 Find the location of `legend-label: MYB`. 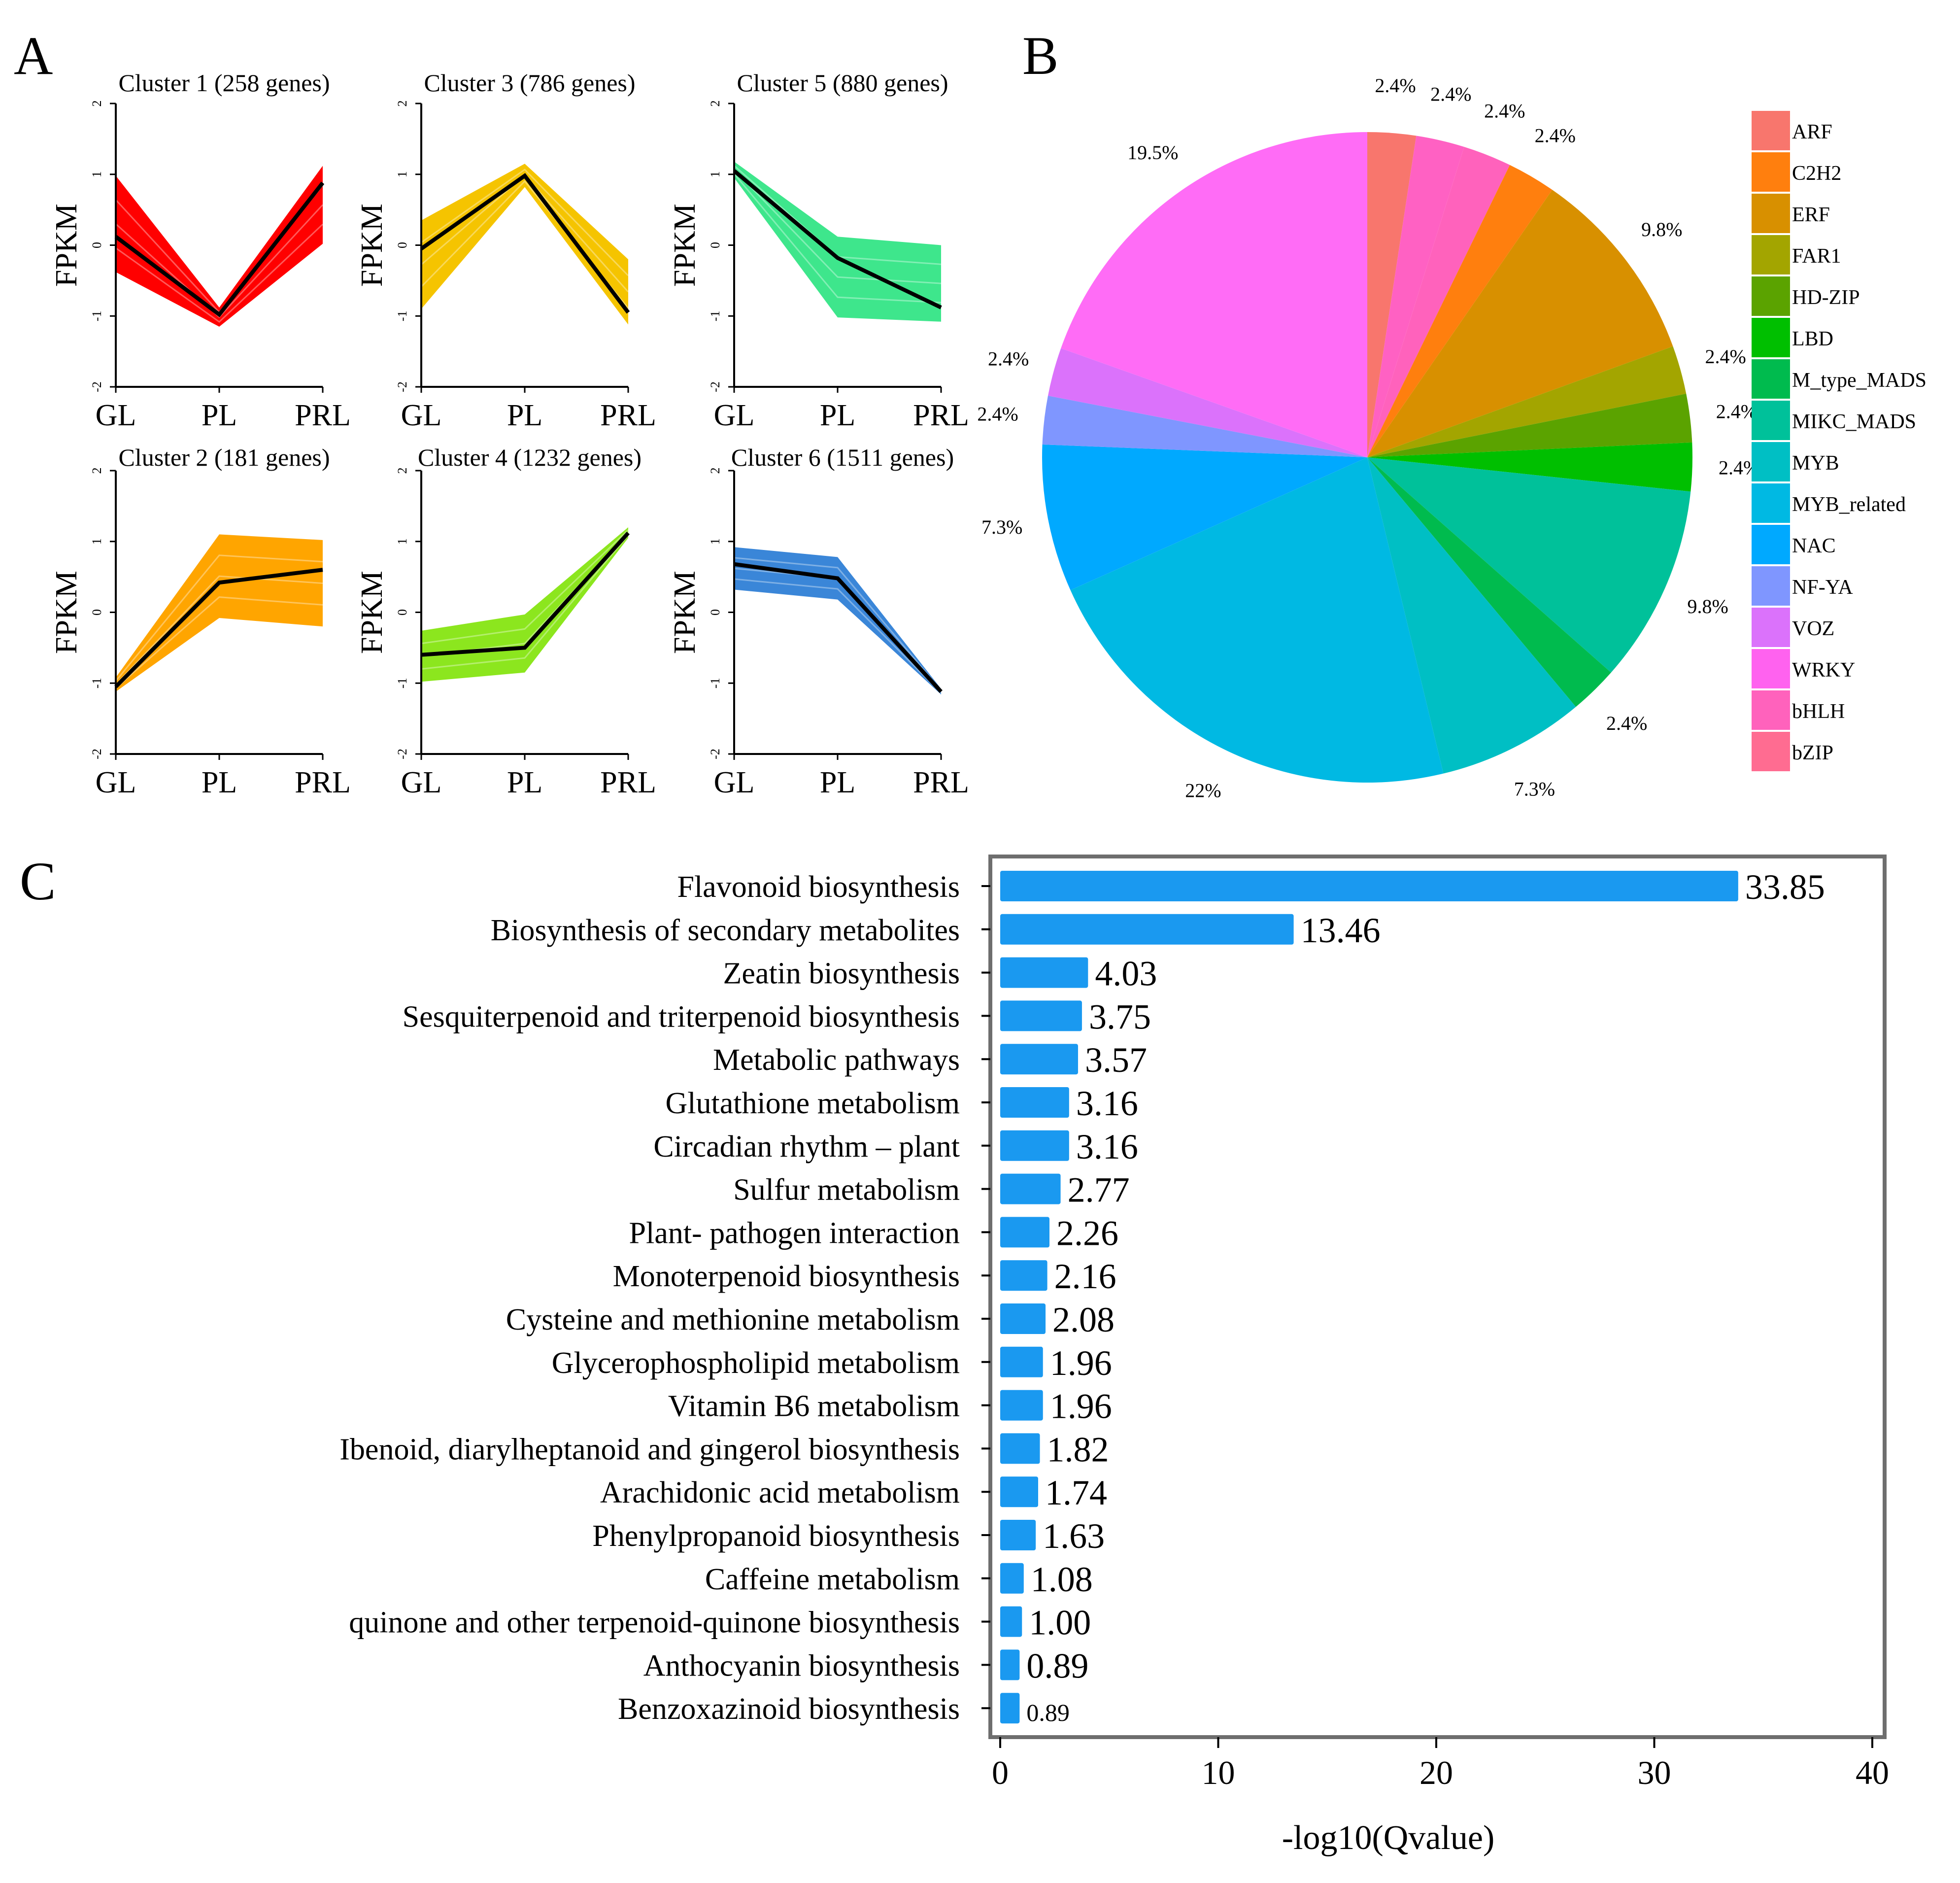

legend-label: MYB is located at coordinates (1815, 463).